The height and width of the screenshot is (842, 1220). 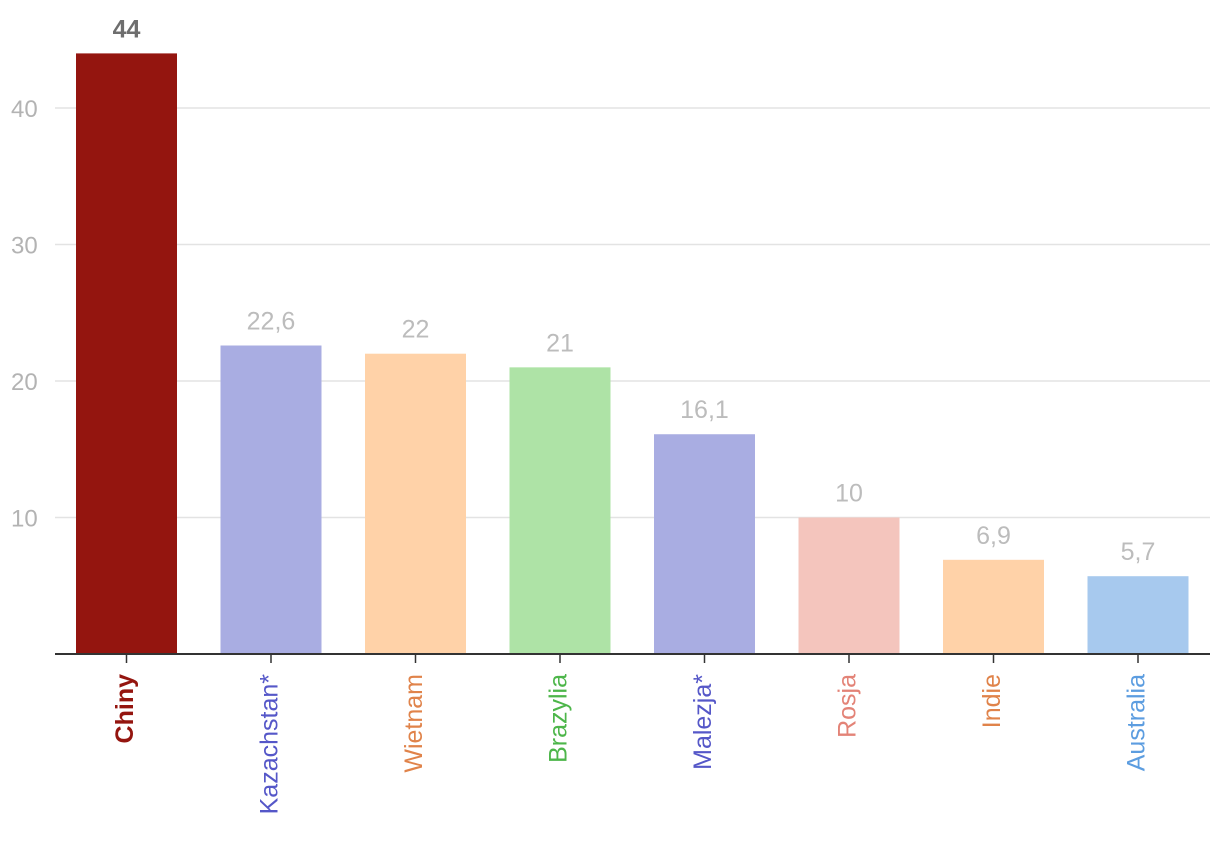 What do you see at coordinates (992, 701) in the screenshot?
I see `x-tick-label: Indie` at bounding box center [992, 701].